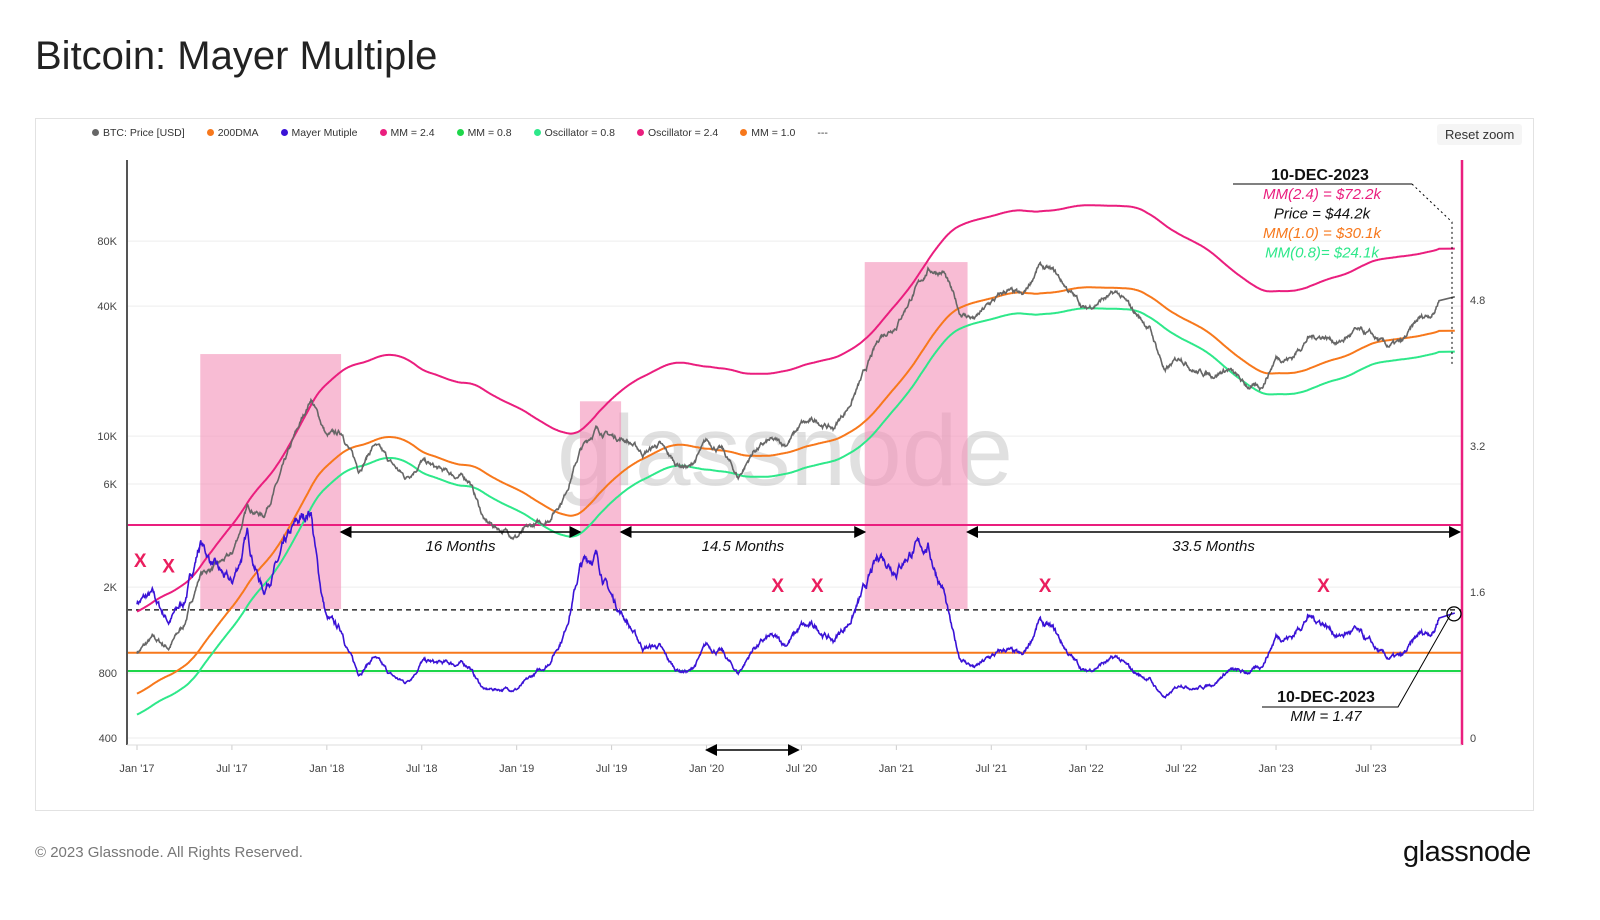 The height and width of the screenshot is (920, 1600). I want to click on legend-item: MM = 1.0, so click(767, 133).